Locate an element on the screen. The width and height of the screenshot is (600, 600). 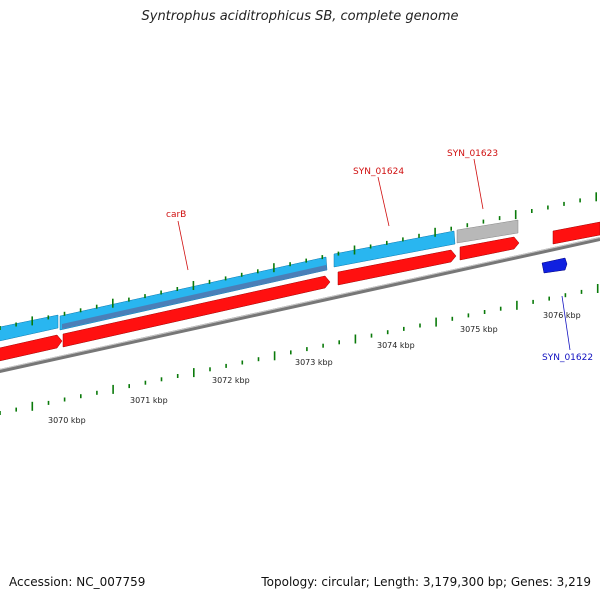
leader-syn01623 is located at coordinates (478, 184).